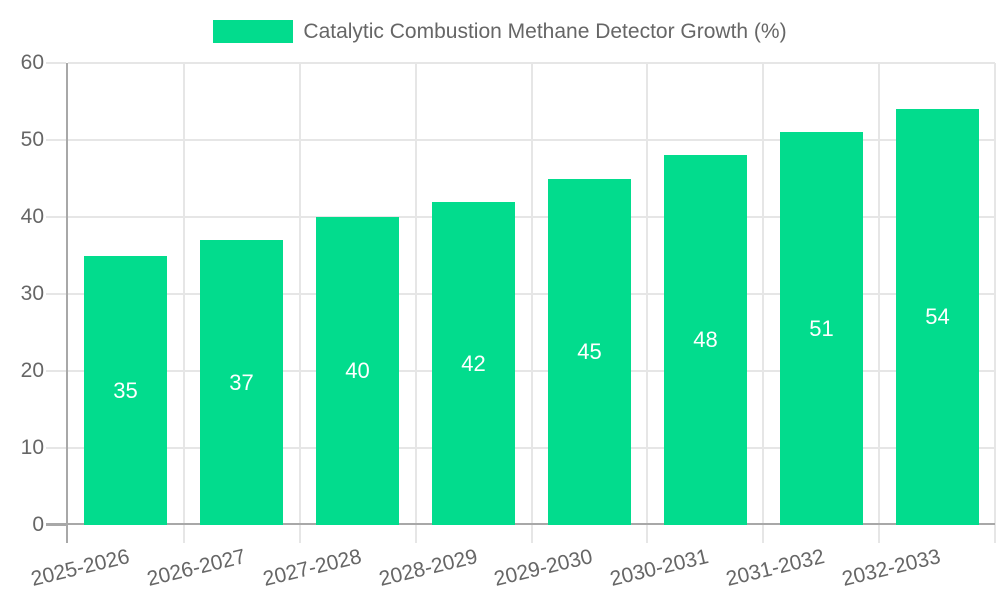 This screenshot has width=1000, height=600. What do you see at coordinates (821, 328) in the screenshot?
I see `bar-2031-2032` at bounding box center [821, 328].